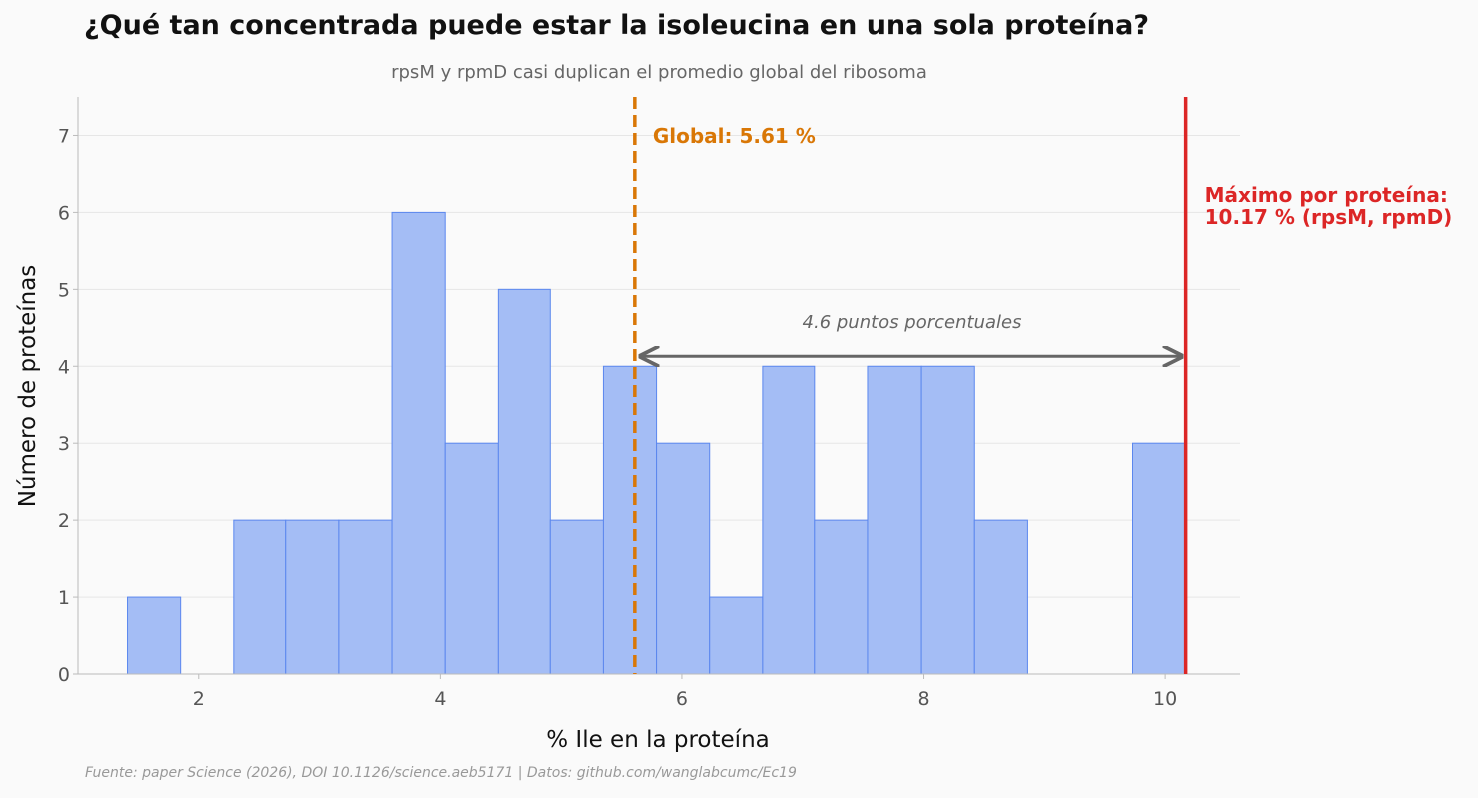 The width and height of the screenshot is (1478, 798). What do you see at coordinates (64, 136) in the screenshot?
I see `y-tick-label: 7` at bounding box center [64, 136].